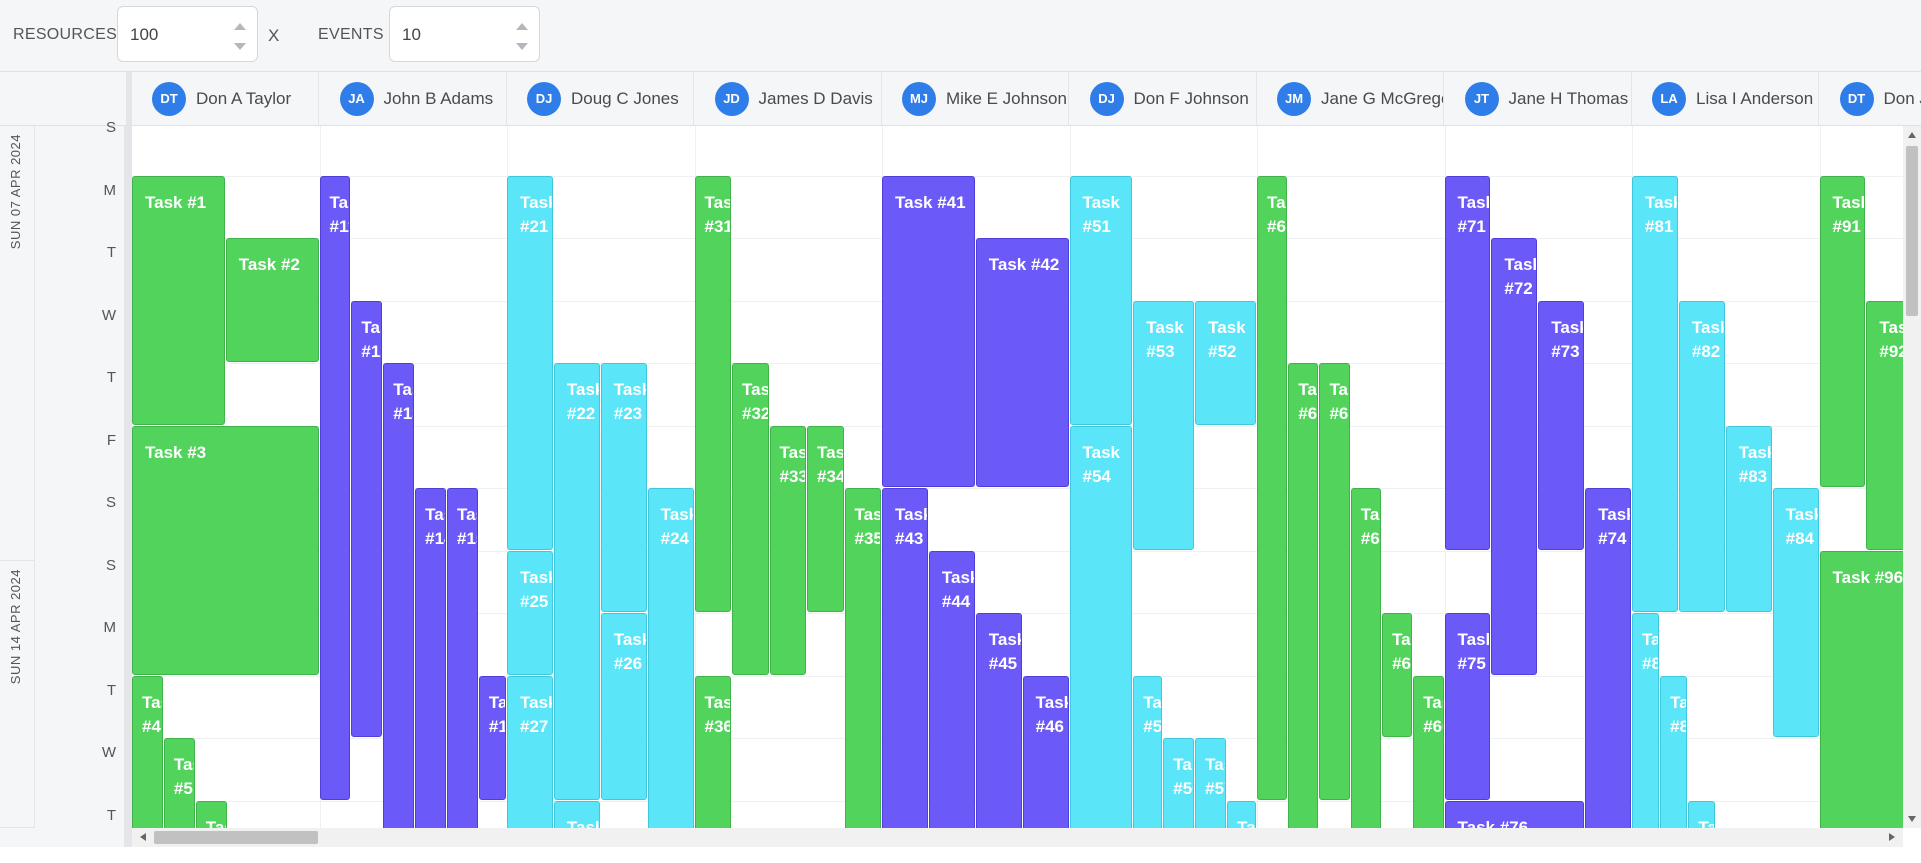 The width and height of the screenshot is (1921, 863). I want to click on task-event: Task #82, so click(1702, 457).